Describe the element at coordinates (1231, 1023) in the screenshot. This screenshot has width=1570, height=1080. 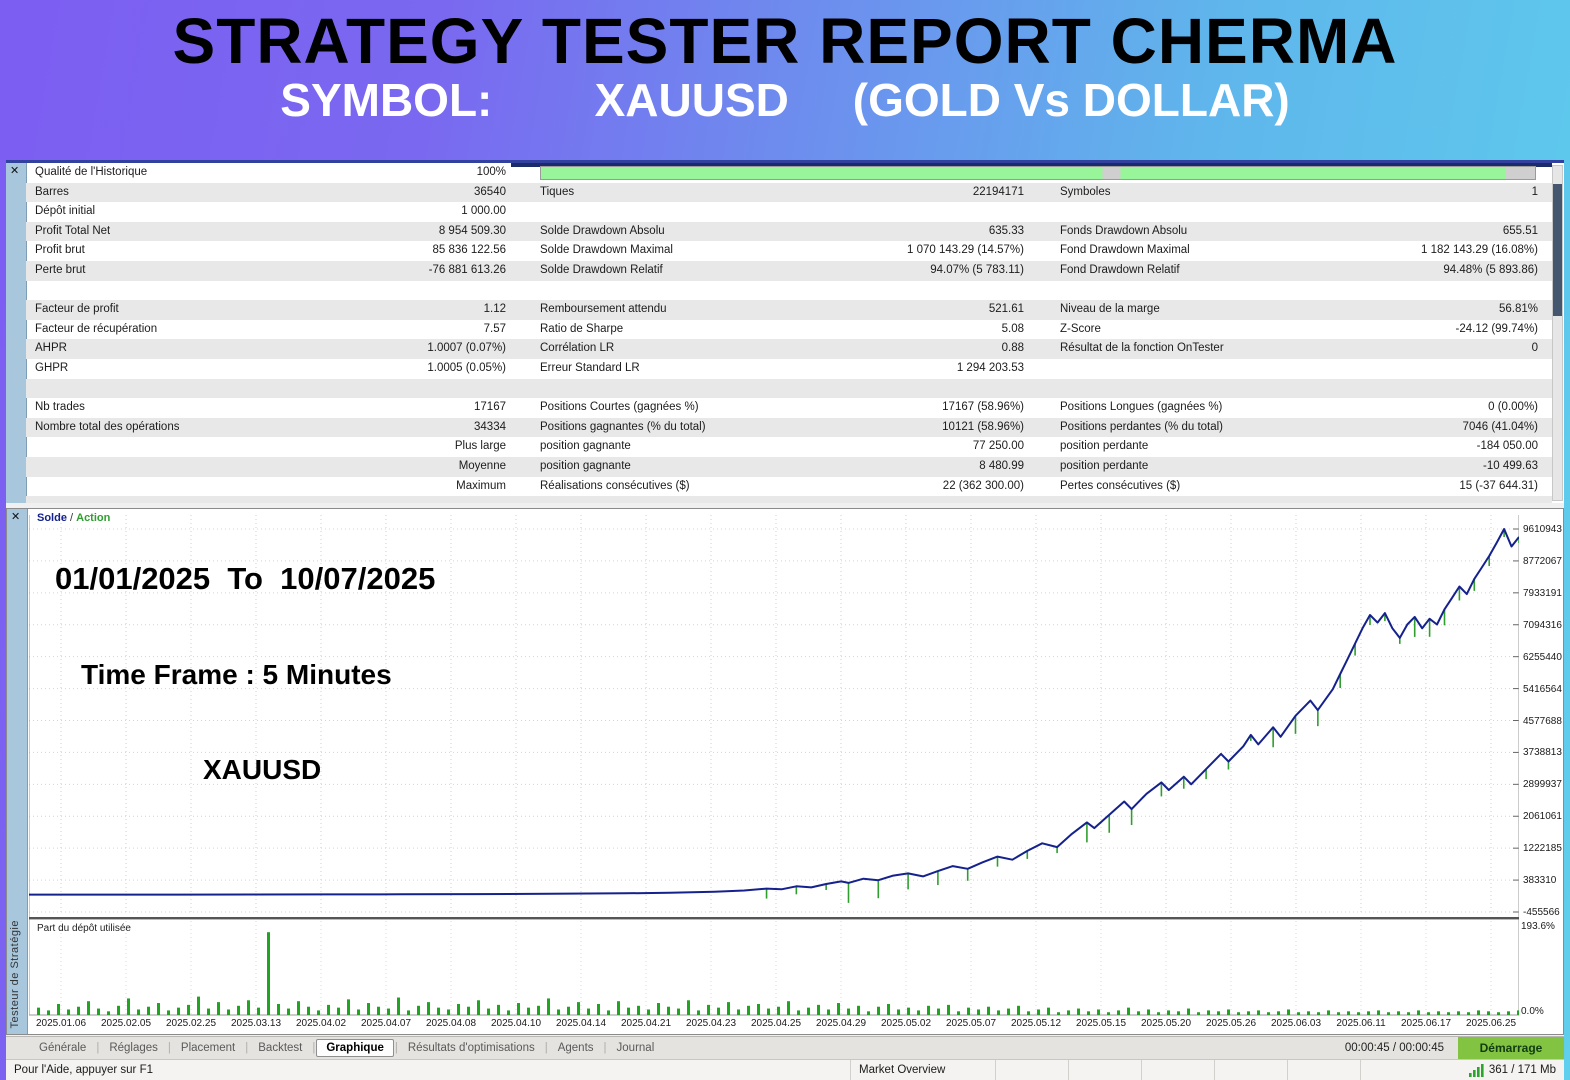
I see `x-axis-tick-label: 2025.05.26` at that location.